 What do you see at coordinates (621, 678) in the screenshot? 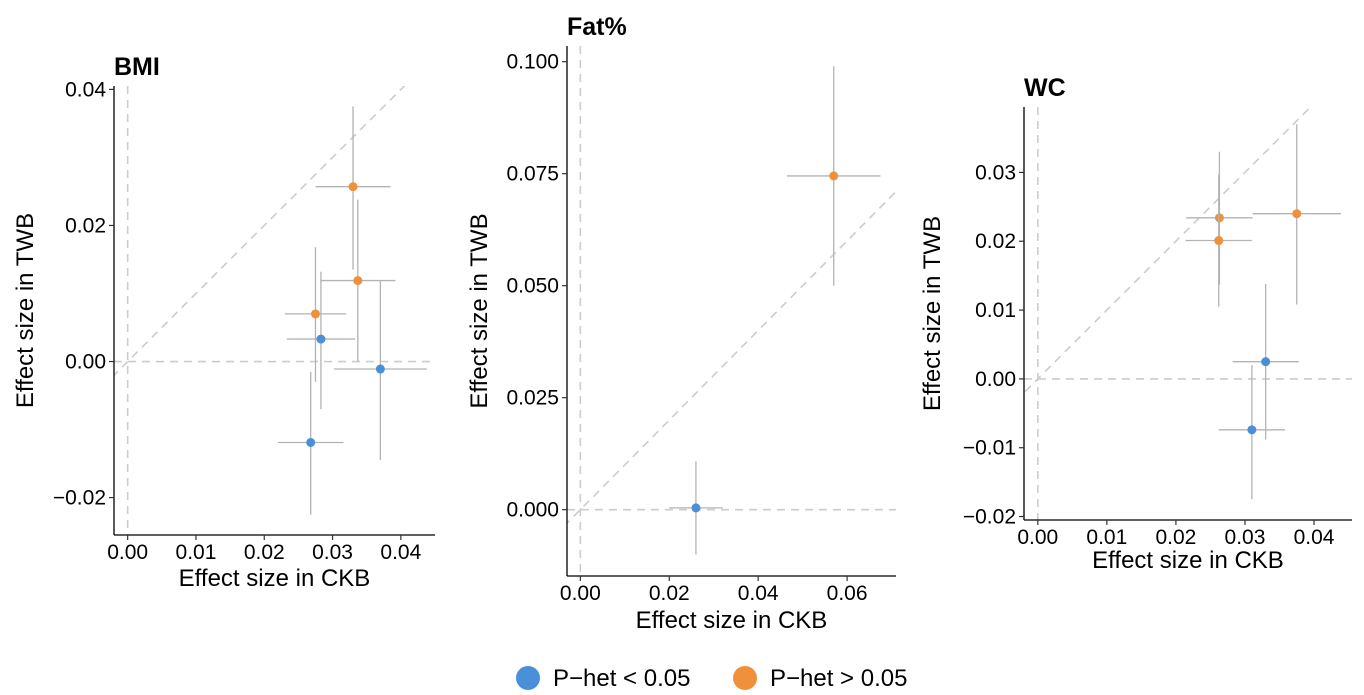
I see `legend-label-sig: P−het < 0.05` at bounding box center [621, 678].